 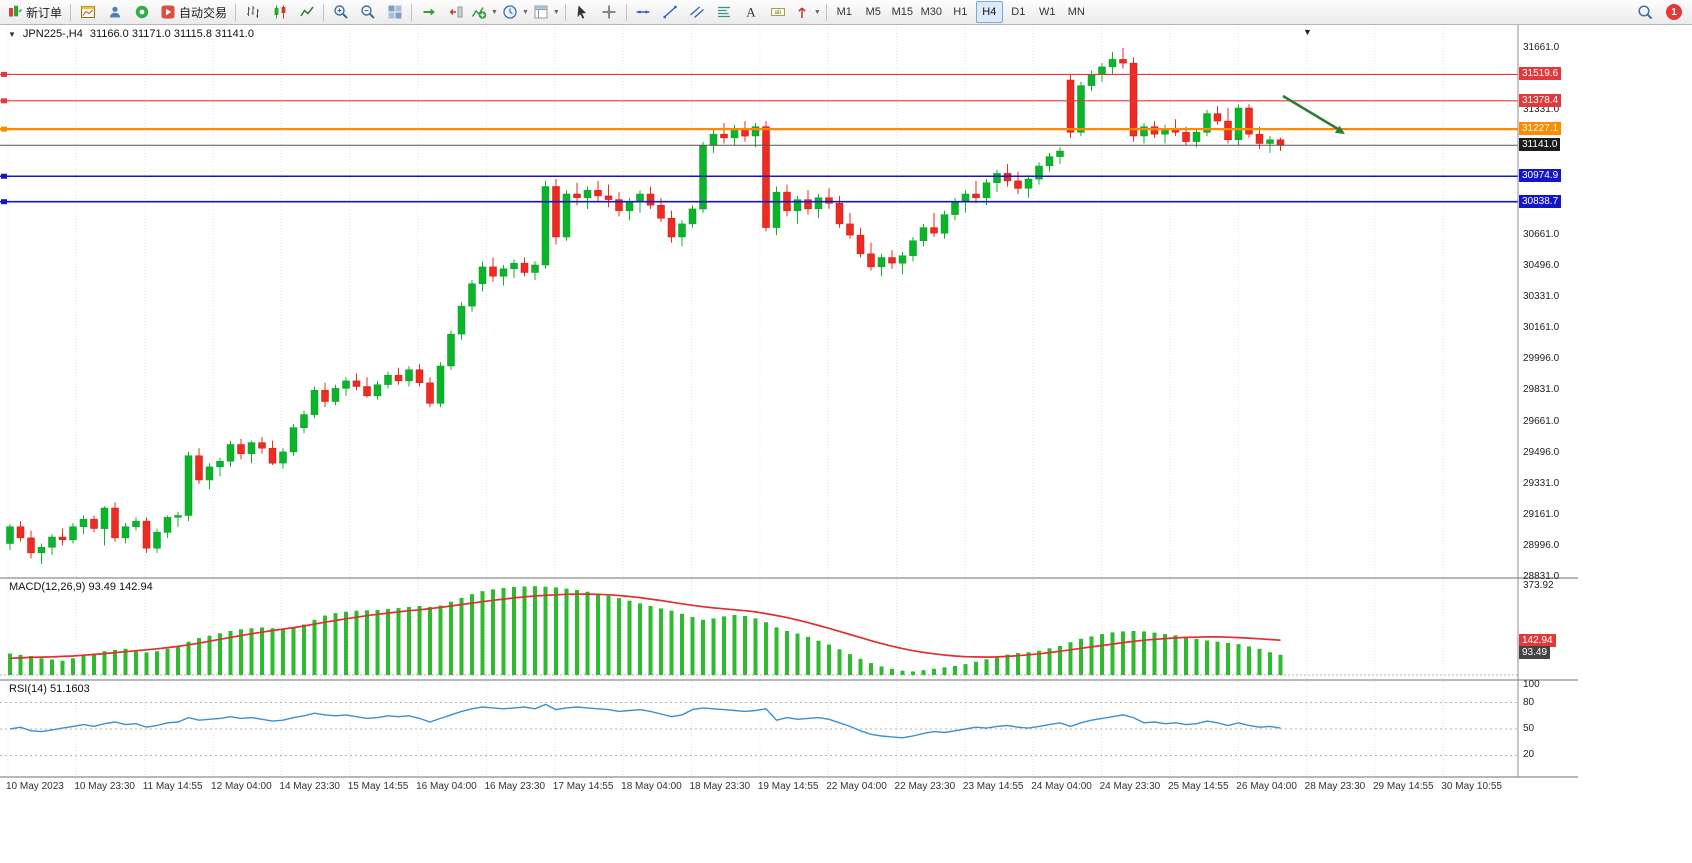 What do you see at coordinates (1531, 684) in the screenshot?
I see `rsi-axis-label: 100` at bounding box center [1531, 684].